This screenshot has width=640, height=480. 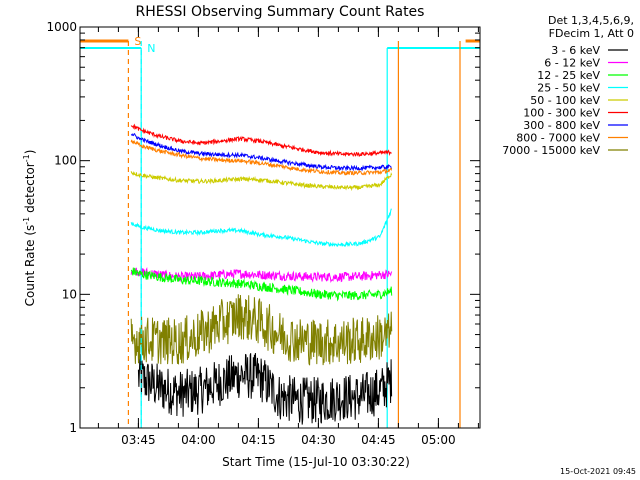 I want to click on legend-label: 3 - 6 keV, so click(x=575, y=50).